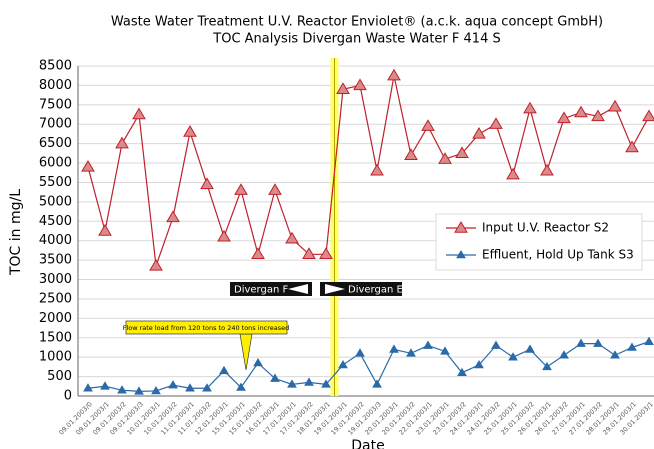  I want to click on y-tick-label: 1500, so click(55, 337).